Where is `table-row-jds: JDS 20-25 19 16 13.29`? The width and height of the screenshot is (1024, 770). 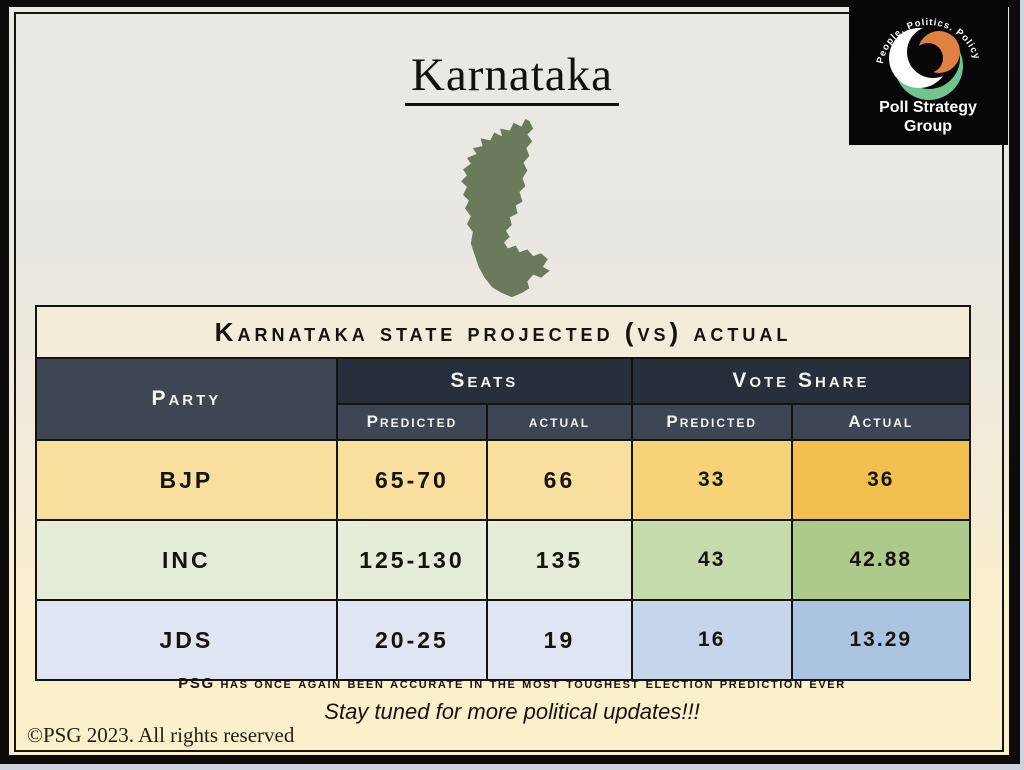 table-row-jds: JDS 20-25 19 16 13.29 is located at coordinates (503, 640).